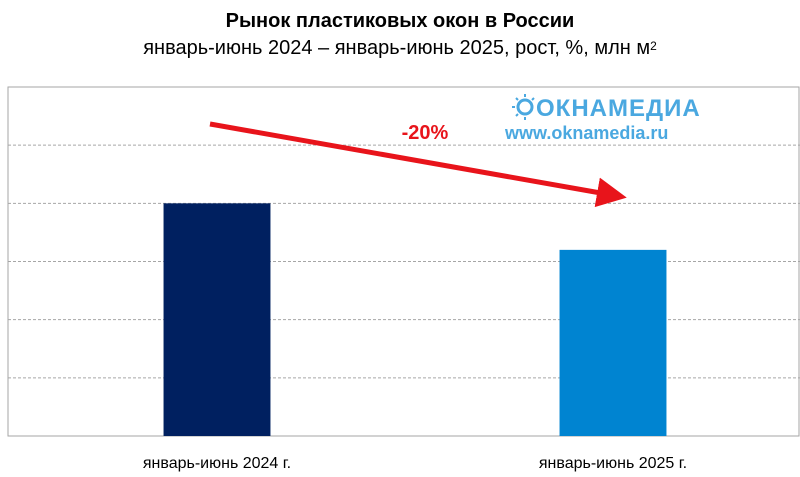 The width and height of the screenshot is (800, 477). Describe the element at coordinates (653, 46) in the screenshot. I see `chart-subtitle-superscript: 2` at that location.